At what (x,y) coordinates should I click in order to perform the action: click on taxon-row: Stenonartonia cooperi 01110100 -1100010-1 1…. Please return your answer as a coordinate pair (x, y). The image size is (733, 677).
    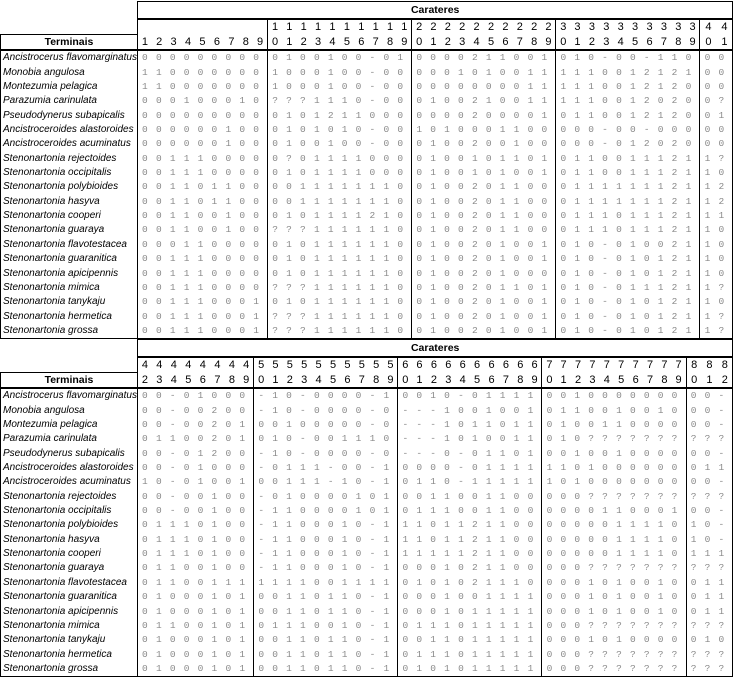
    Looking at the image, I should click on (366, 554).